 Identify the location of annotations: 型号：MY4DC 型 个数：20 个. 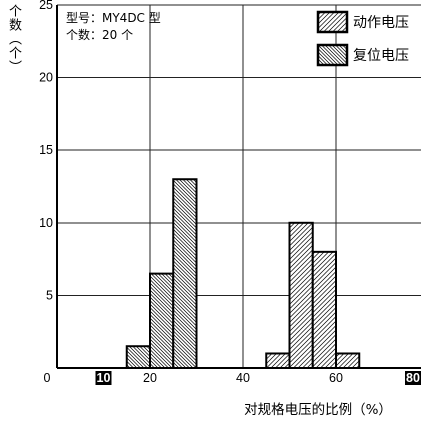
(113, 26).